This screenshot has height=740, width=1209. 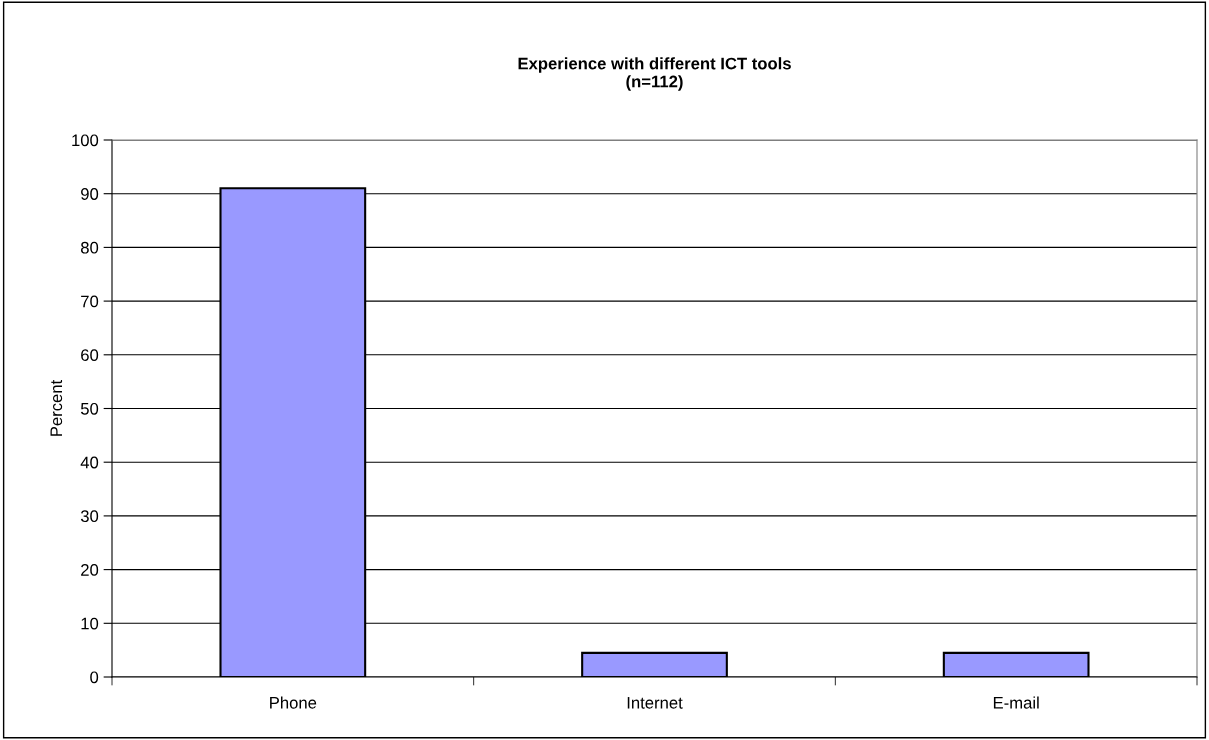 I want to click on y-tick-label: 40, so click(x=89, y=462).